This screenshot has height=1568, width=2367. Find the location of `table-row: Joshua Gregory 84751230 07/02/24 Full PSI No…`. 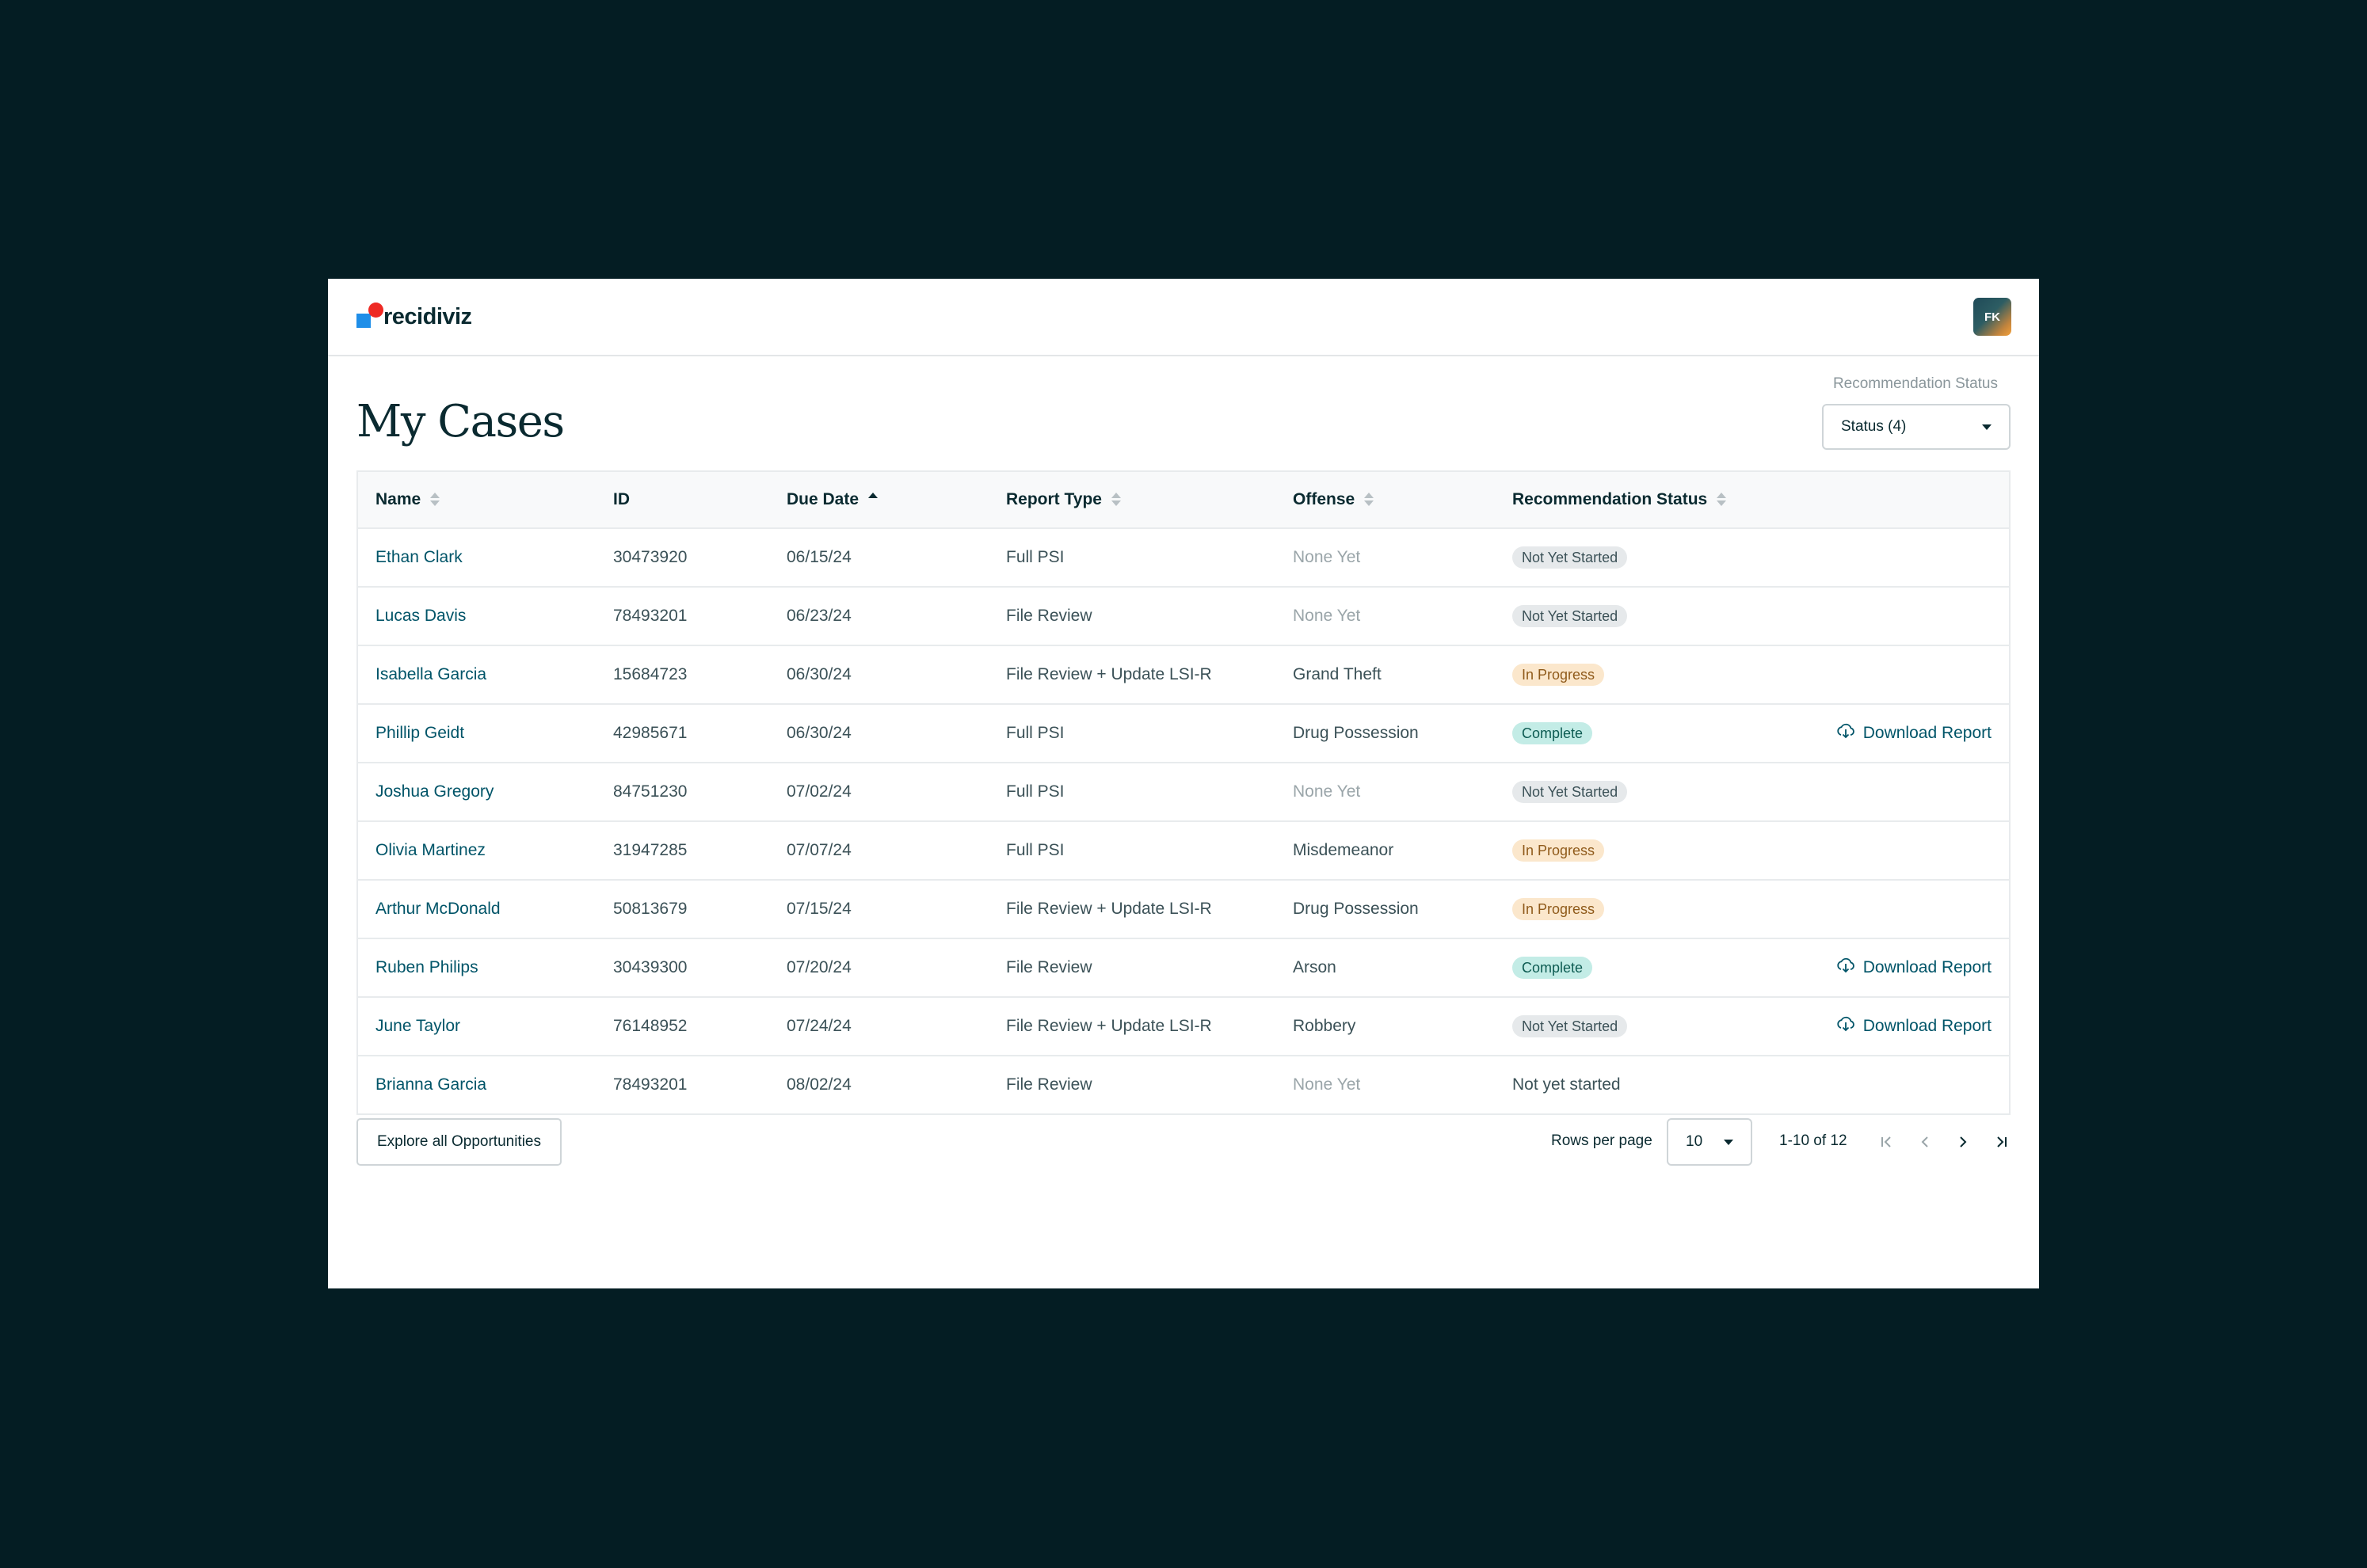

table-row: Joshua Gregory 84751230 07/02/24 Full PSI No… is located at coordinates (1183, 792).